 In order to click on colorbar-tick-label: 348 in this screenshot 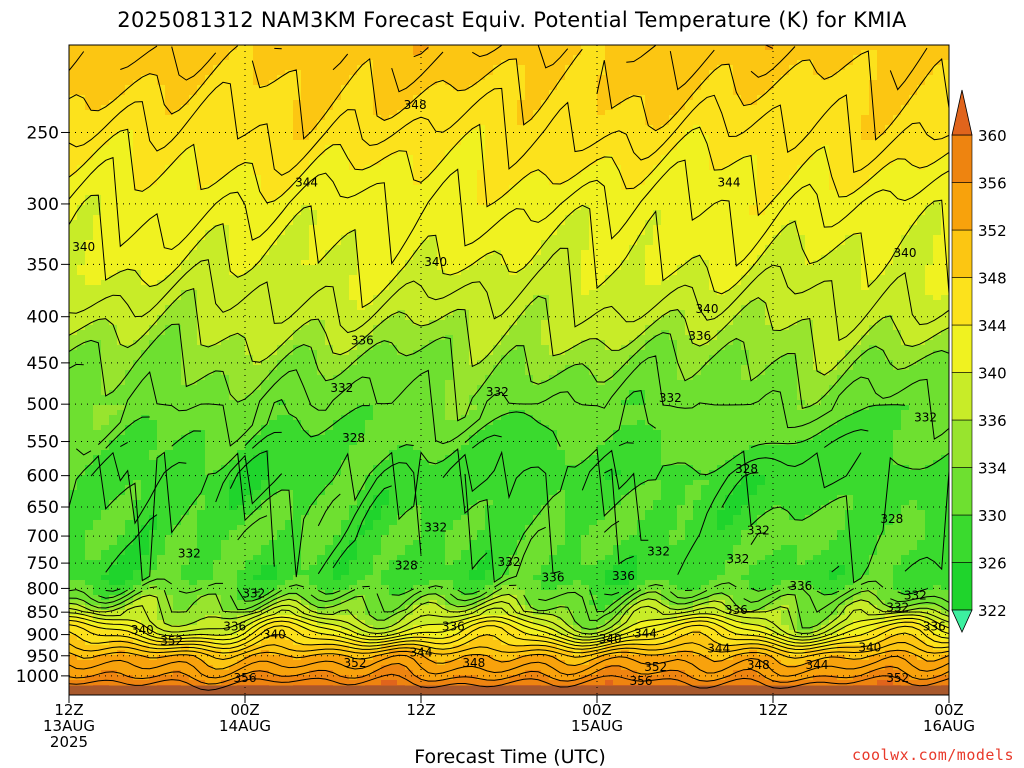, I will do `click(992, 279)`.